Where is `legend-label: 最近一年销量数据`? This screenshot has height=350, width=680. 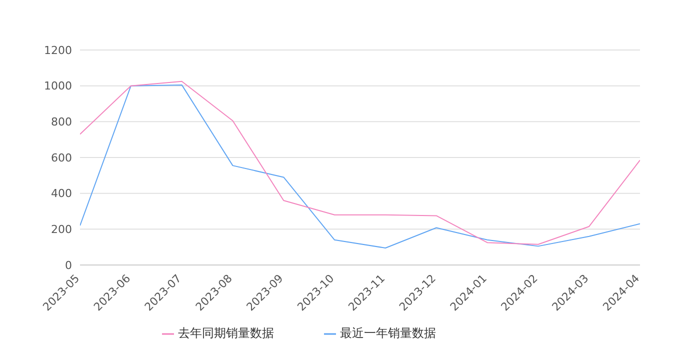
legend-label: 最近一年销量数据 is located at coordinates (388, 333).